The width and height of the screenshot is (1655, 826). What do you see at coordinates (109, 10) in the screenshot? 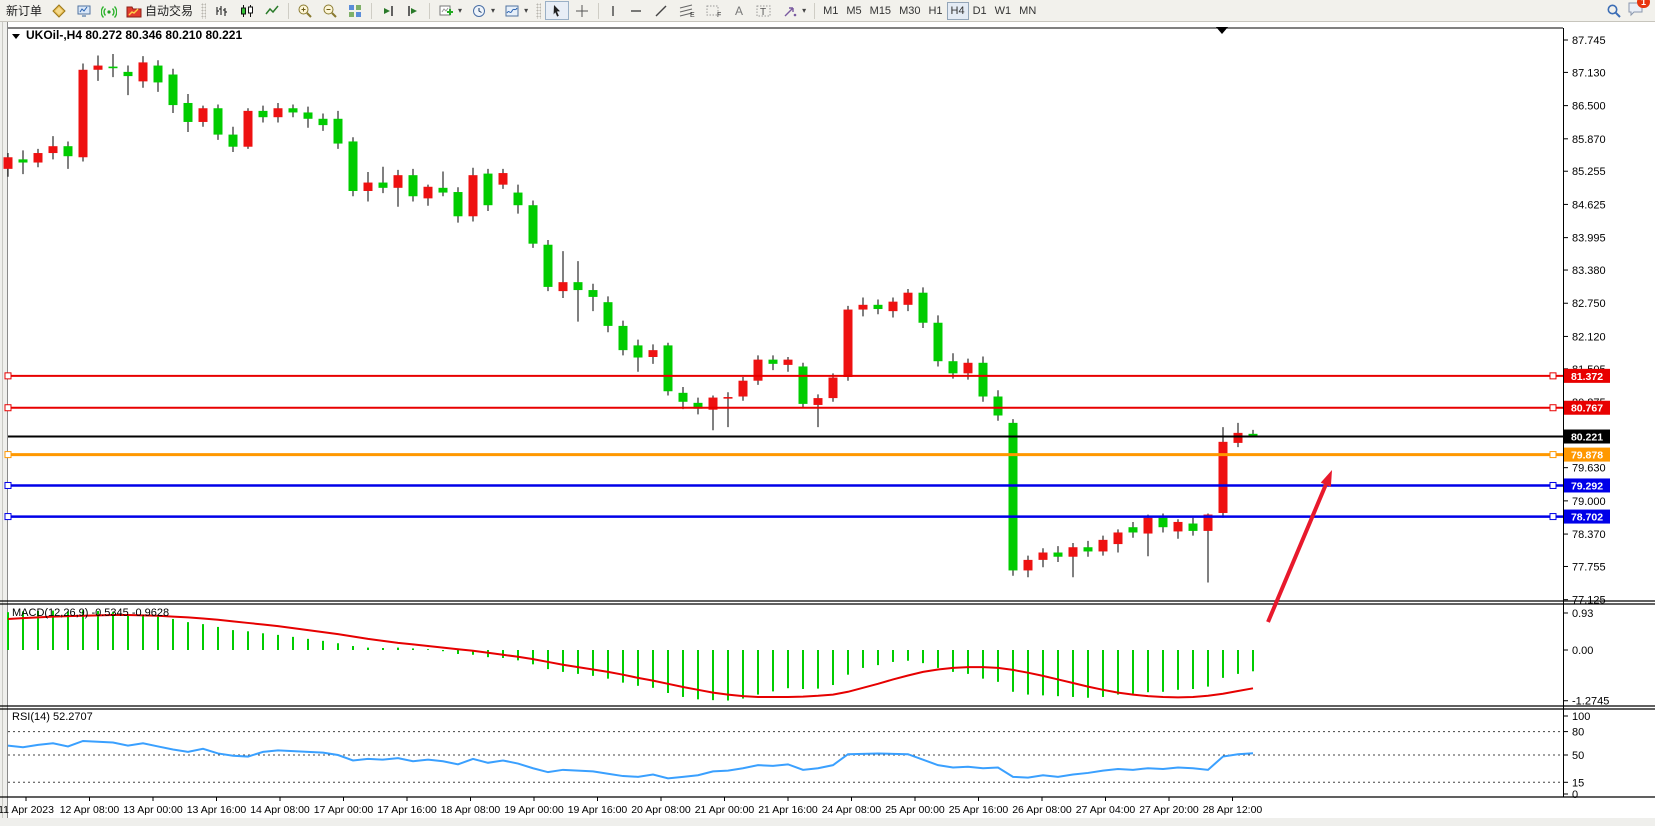
I see `signal-button` at bounding box center [109, 10].